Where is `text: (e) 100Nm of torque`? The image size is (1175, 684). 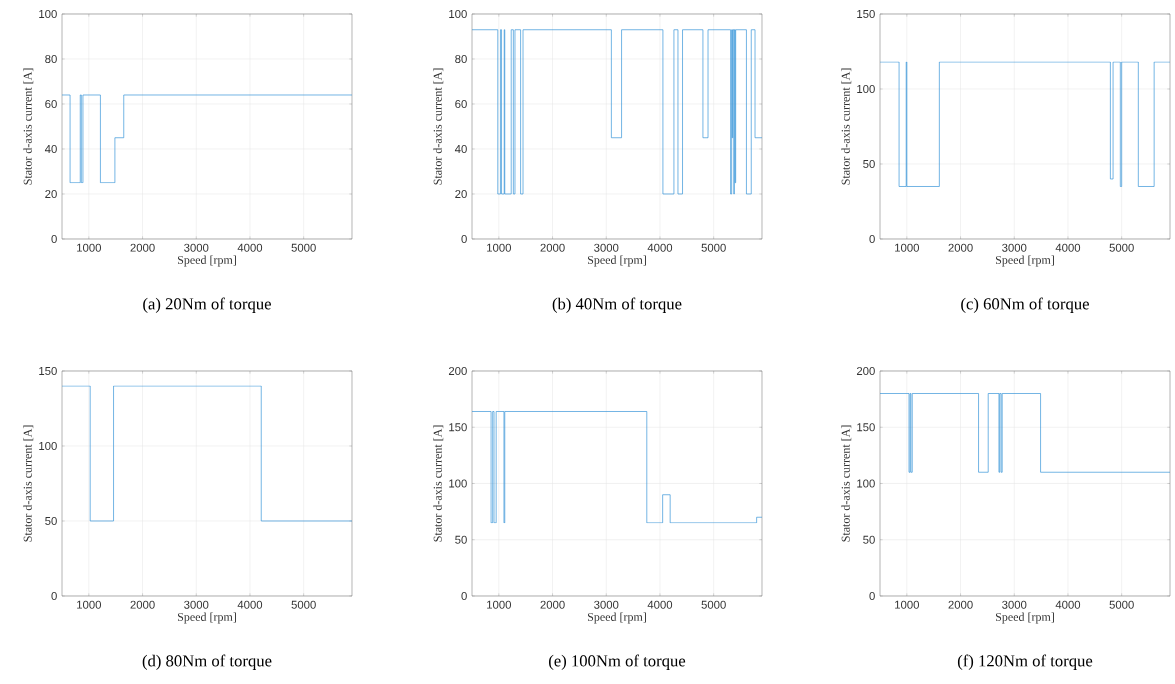
text: (e) 100Nm of torque is located at coordinates (617, 662).